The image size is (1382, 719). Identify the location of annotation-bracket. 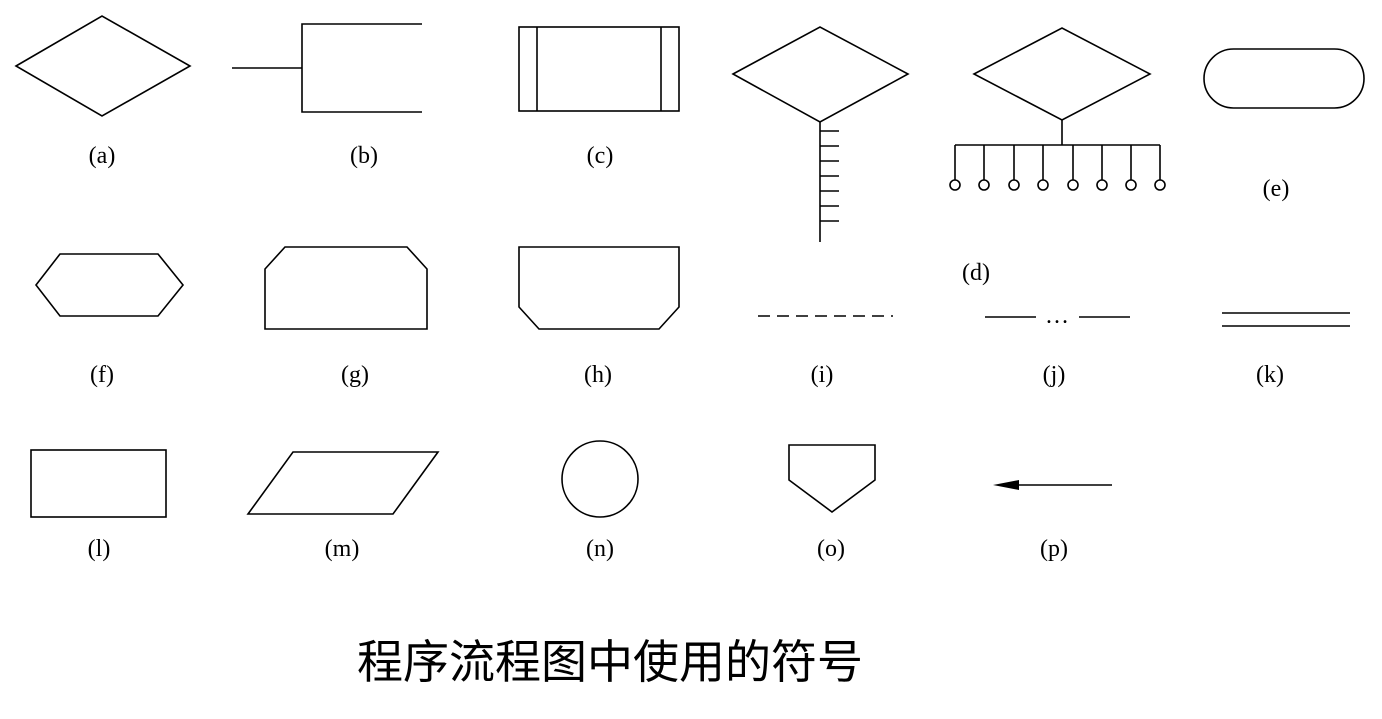
(361, 68).